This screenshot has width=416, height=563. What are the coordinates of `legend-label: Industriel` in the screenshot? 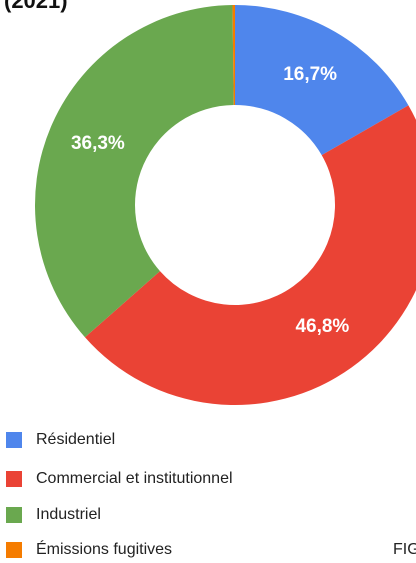 It's located at (68, 514).